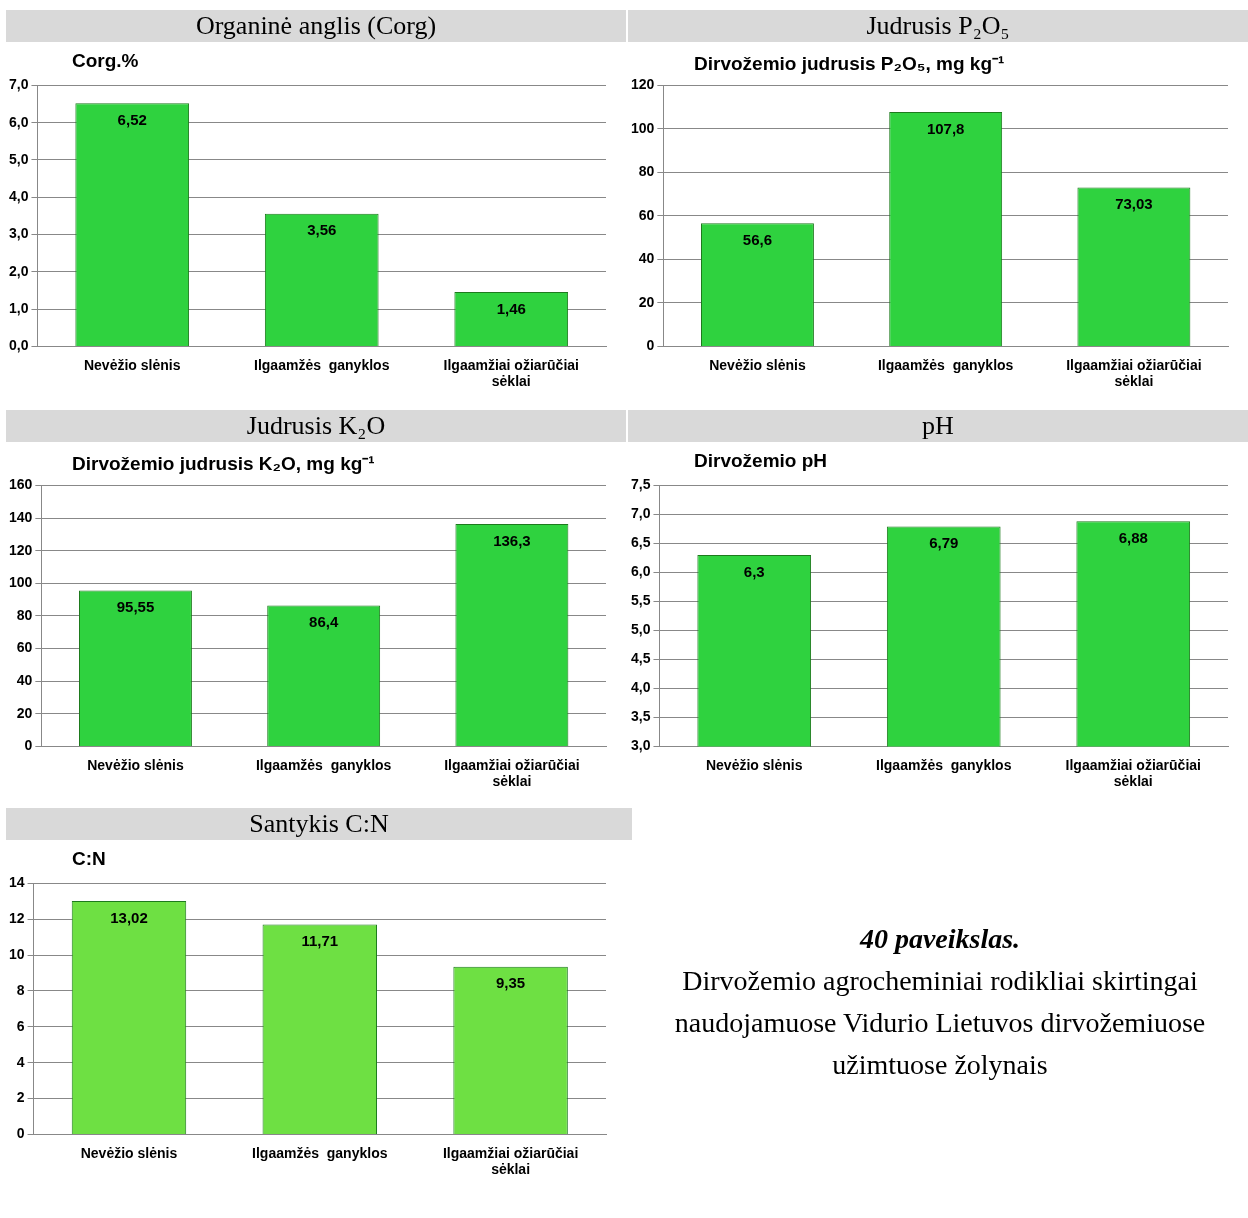 The image size is (1248, 1218). I want to click on y-axis-title: Dirvožemio judrusis K₂O, mg kg⁻¹, so click(224, 463).